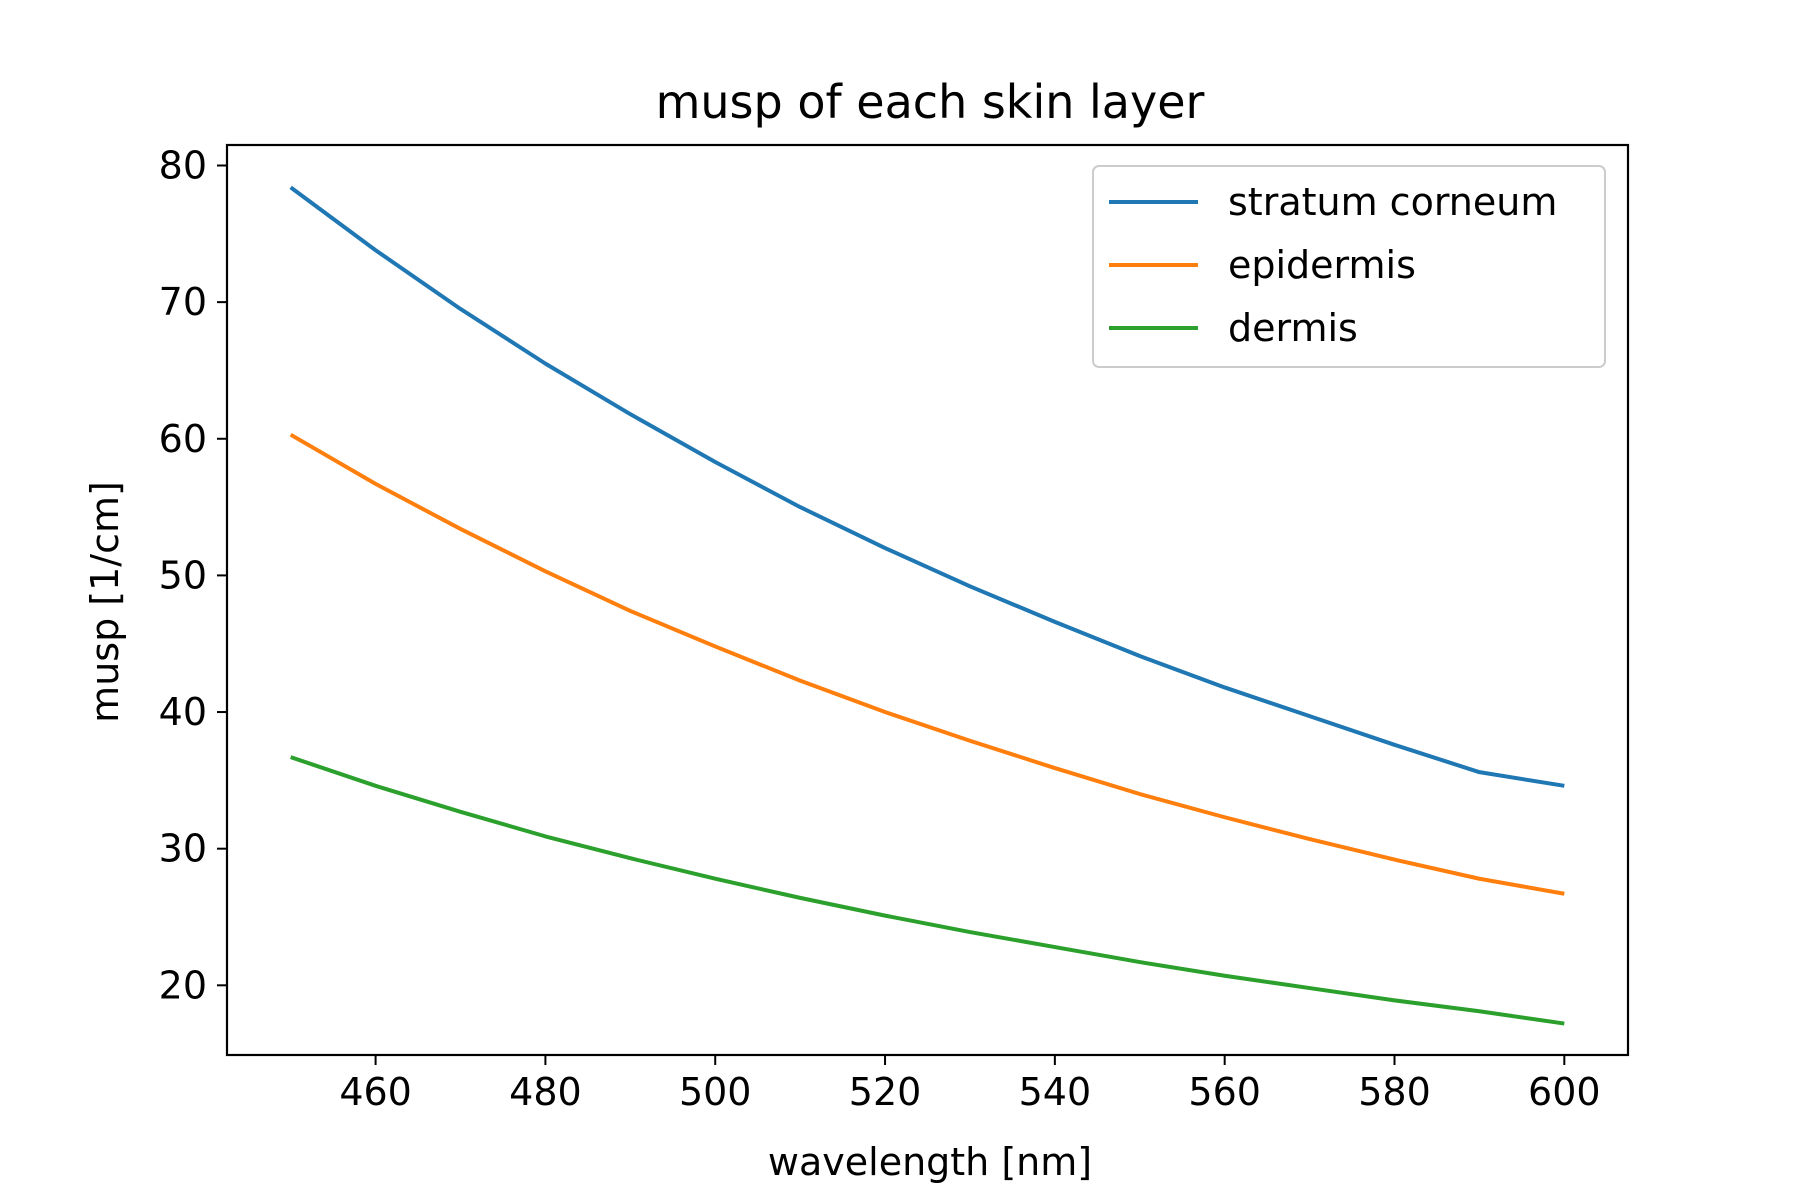 This screenshot has height=1200, width=1800. What do you see at coordinates (715, 1092) in the screenshot?
I see `x-tick-label: 500` at bounding box center [715, 1092].